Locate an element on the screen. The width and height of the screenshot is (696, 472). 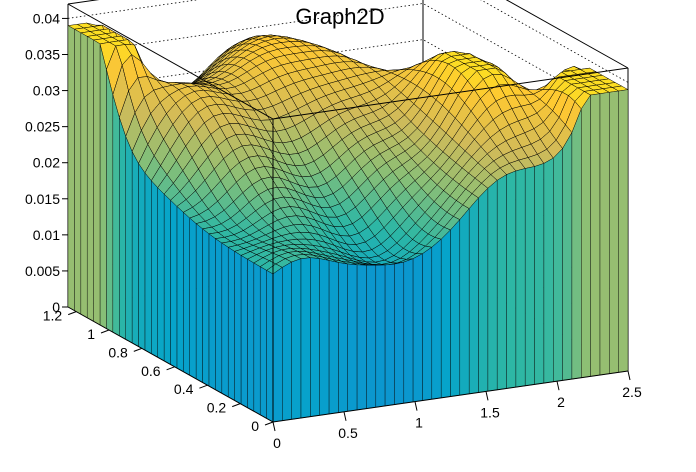
y-tick-label: 1.2 is located at coordinates (53, 316).